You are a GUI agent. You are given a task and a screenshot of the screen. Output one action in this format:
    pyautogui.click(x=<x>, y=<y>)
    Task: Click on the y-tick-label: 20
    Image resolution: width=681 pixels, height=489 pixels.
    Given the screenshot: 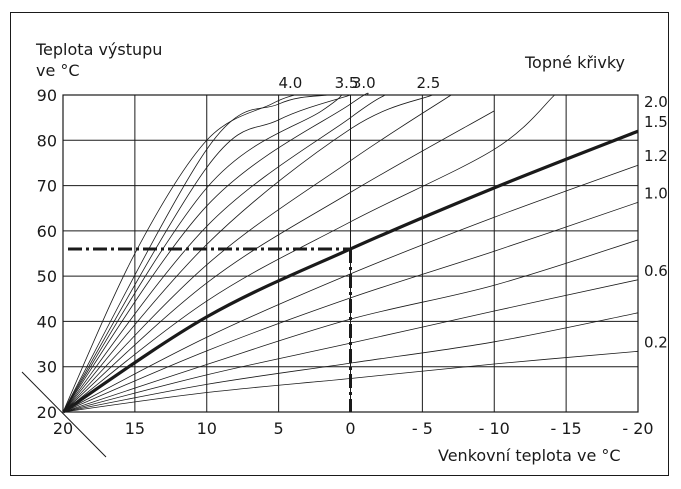 What is the action you would take?
    pyautogui.click(x=47, y=412)
    